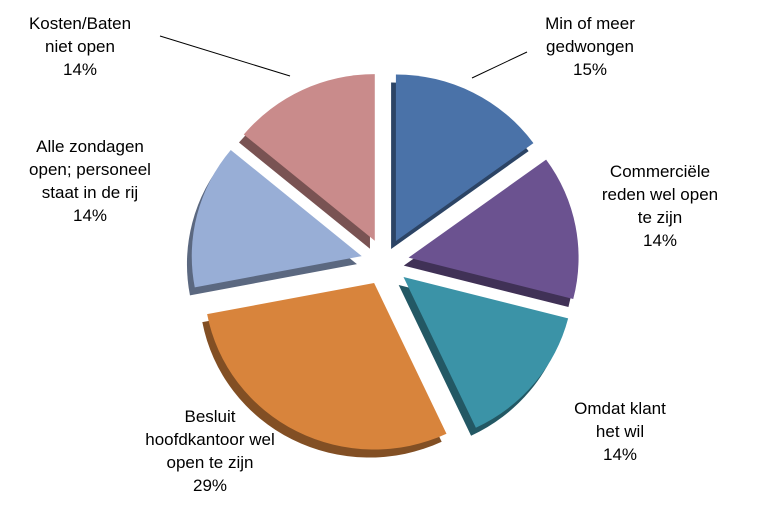 This screenshot has width=759, height=516. I want to click on slice-label: Min of meer gedwongen 15%, so click(590, 46).